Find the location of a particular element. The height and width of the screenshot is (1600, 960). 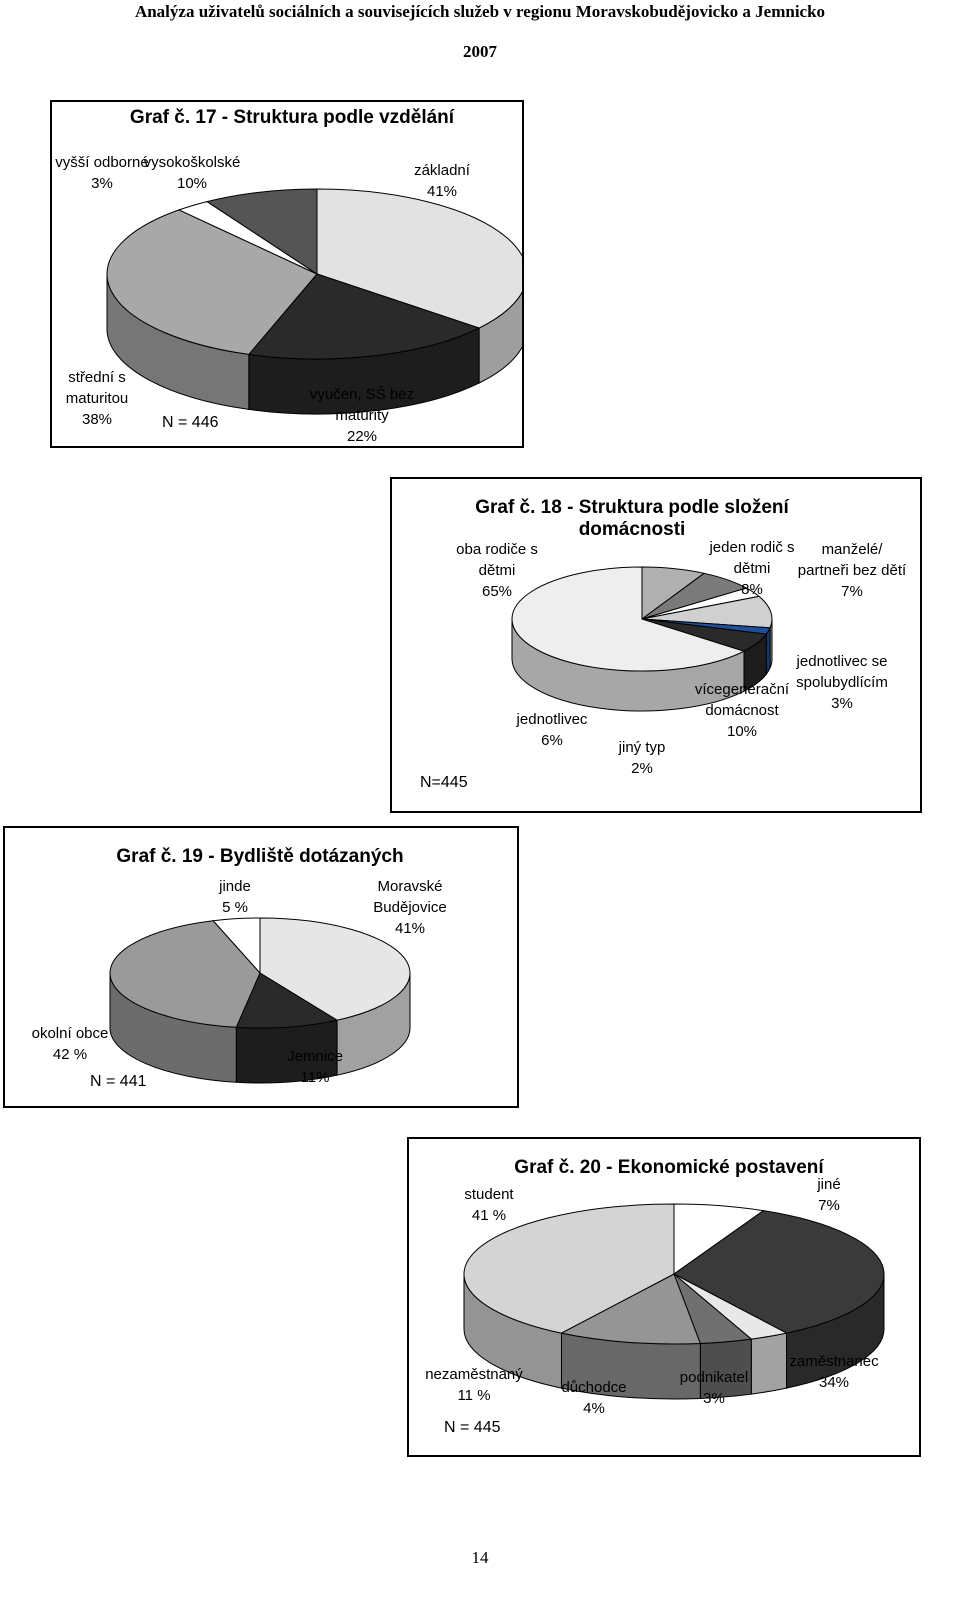

slice-label: důchodce 4% is located at coordinates (594, 1398).